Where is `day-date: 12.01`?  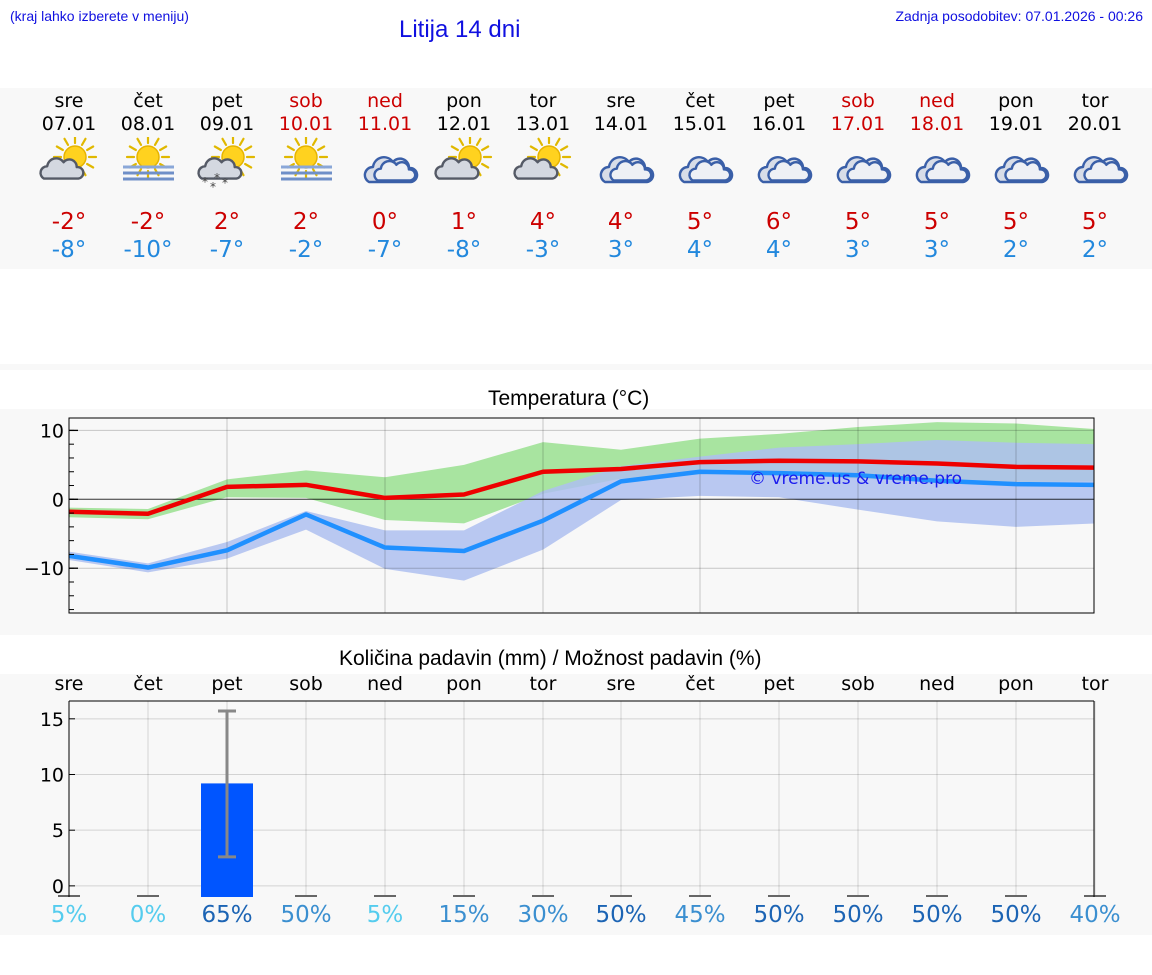
day-date: 12.01 is located at coordinates (464, 124).